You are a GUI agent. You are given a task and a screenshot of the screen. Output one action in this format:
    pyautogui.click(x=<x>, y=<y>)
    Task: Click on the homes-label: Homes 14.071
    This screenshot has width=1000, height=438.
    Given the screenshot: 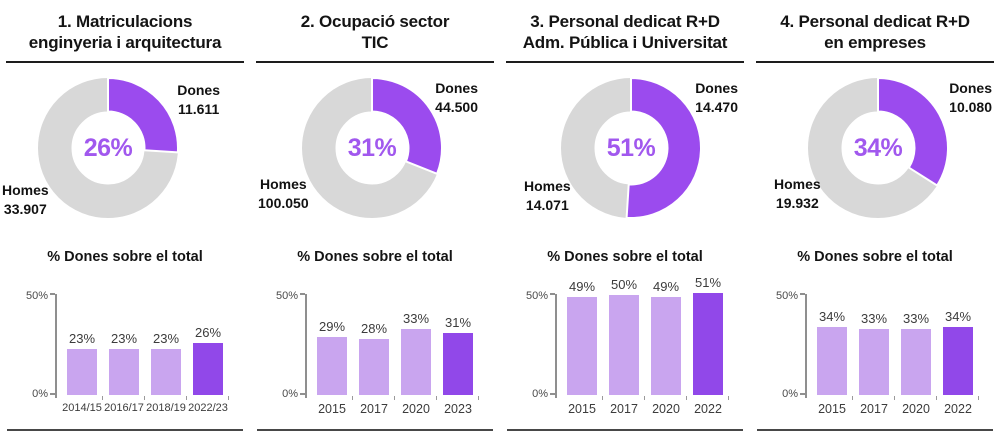 What is the action you would take?
    pyautogui.click(x=547, y=195)
    